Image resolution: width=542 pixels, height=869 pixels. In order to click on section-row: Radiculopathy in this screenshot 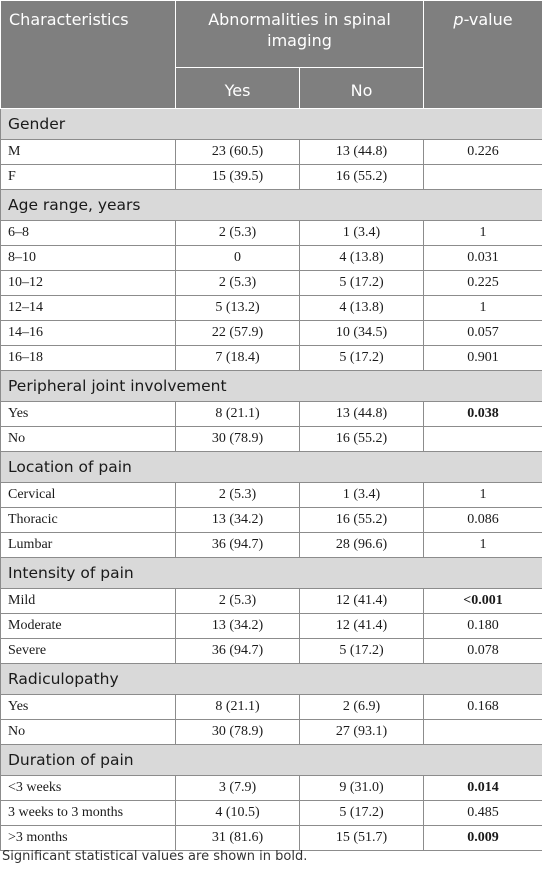, I will do `click(271, 679)`.